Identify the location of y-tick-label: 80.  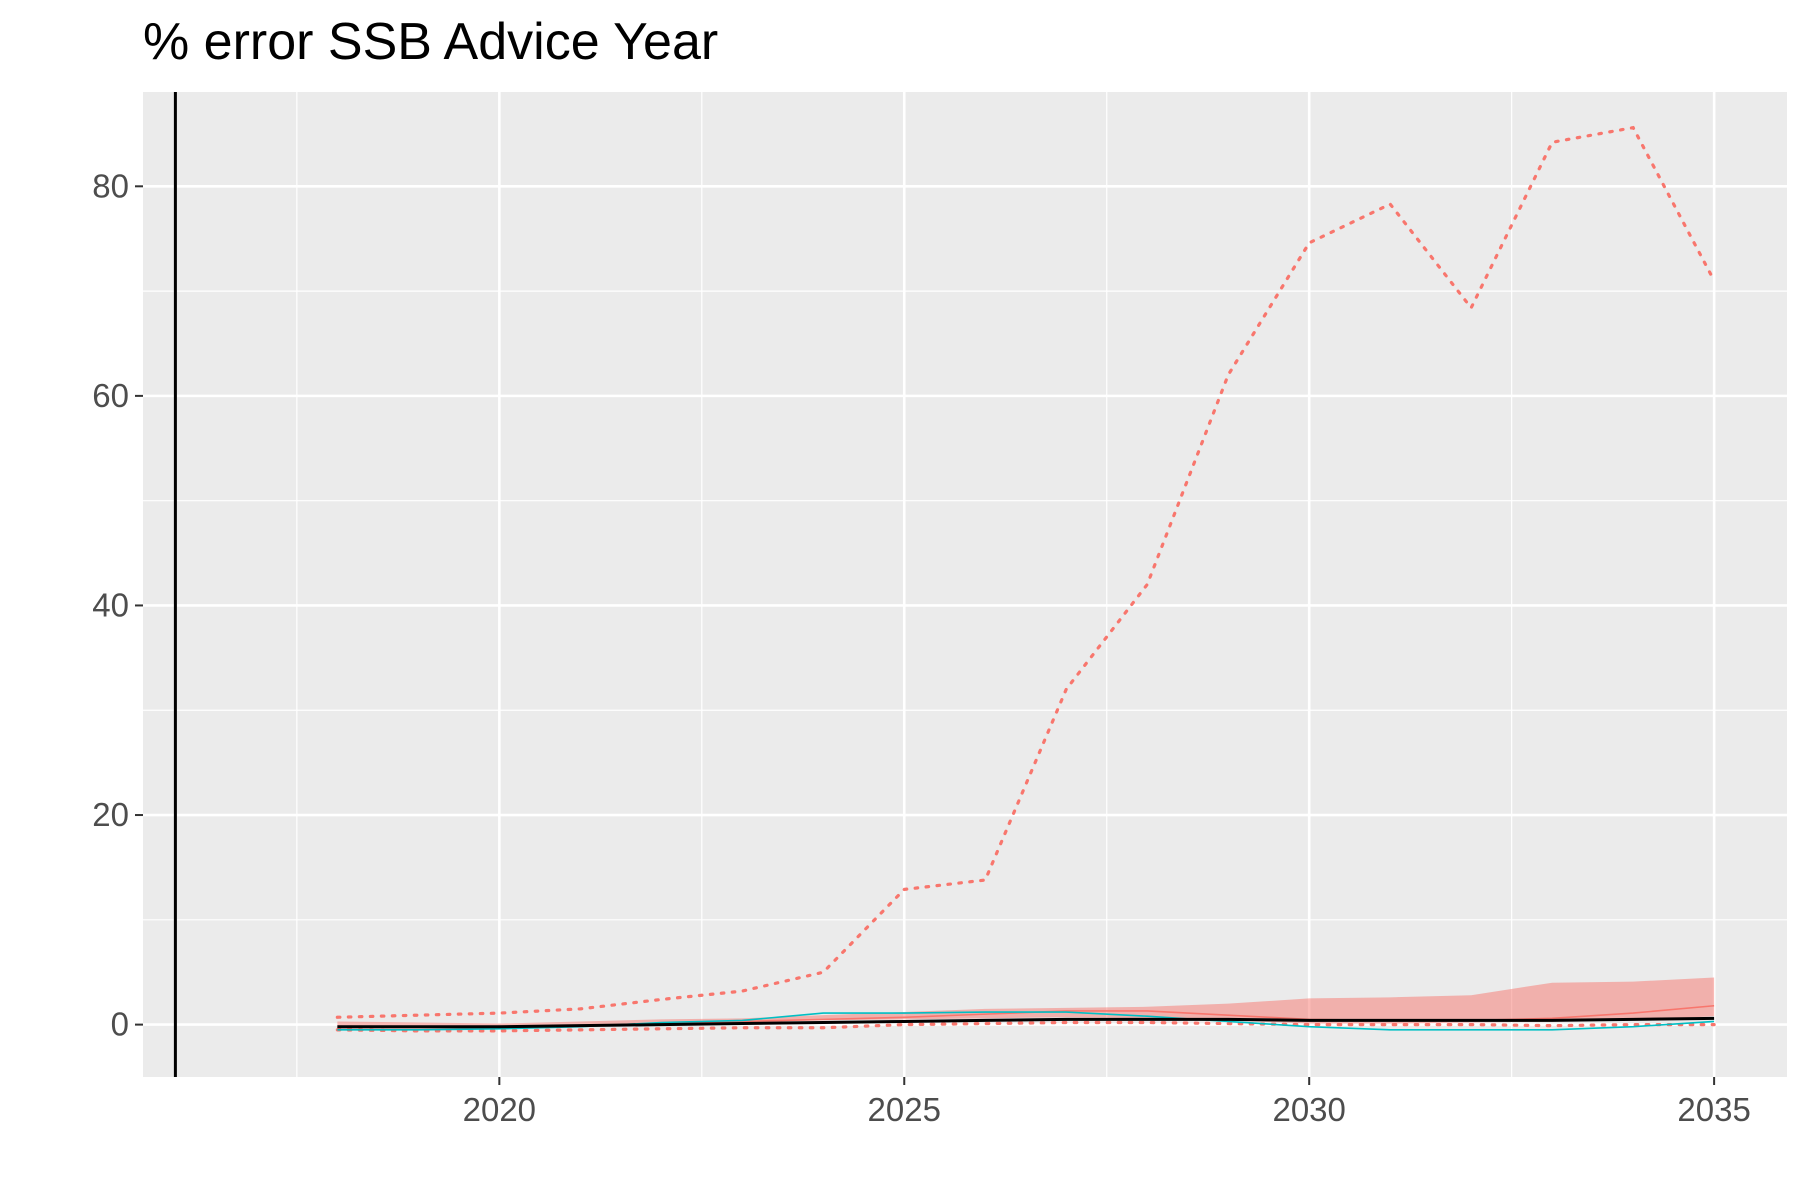
(110, 185).